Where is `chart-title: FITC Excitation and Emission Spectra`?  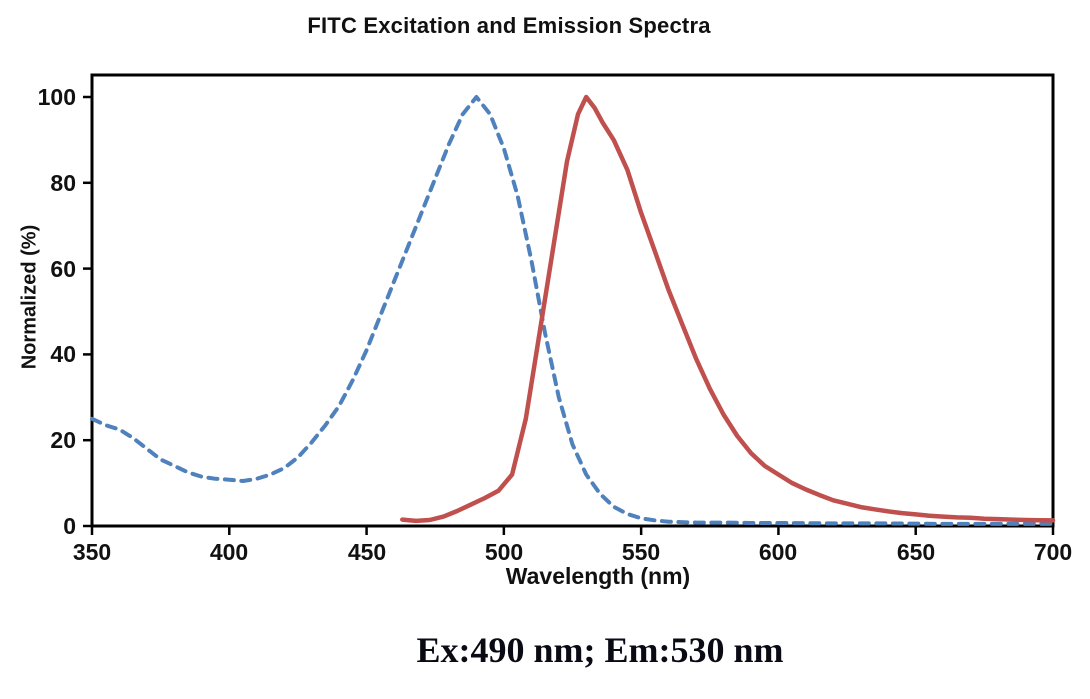 chart-title: FITC Excitation and Emission Spectra is located at coordinates (509, 25).